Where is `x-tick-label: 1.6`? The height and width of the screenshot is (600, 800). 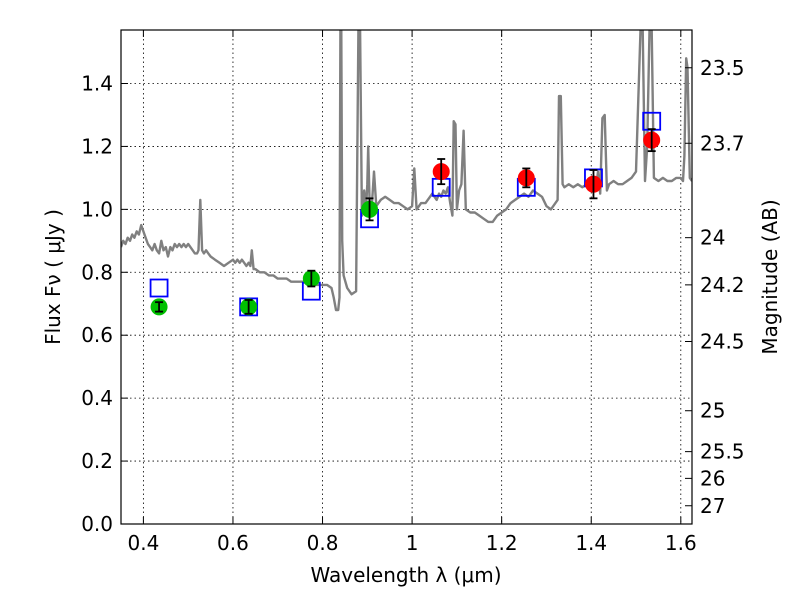 x-tick-label: 1.6 is located at coordinates (681, 543).